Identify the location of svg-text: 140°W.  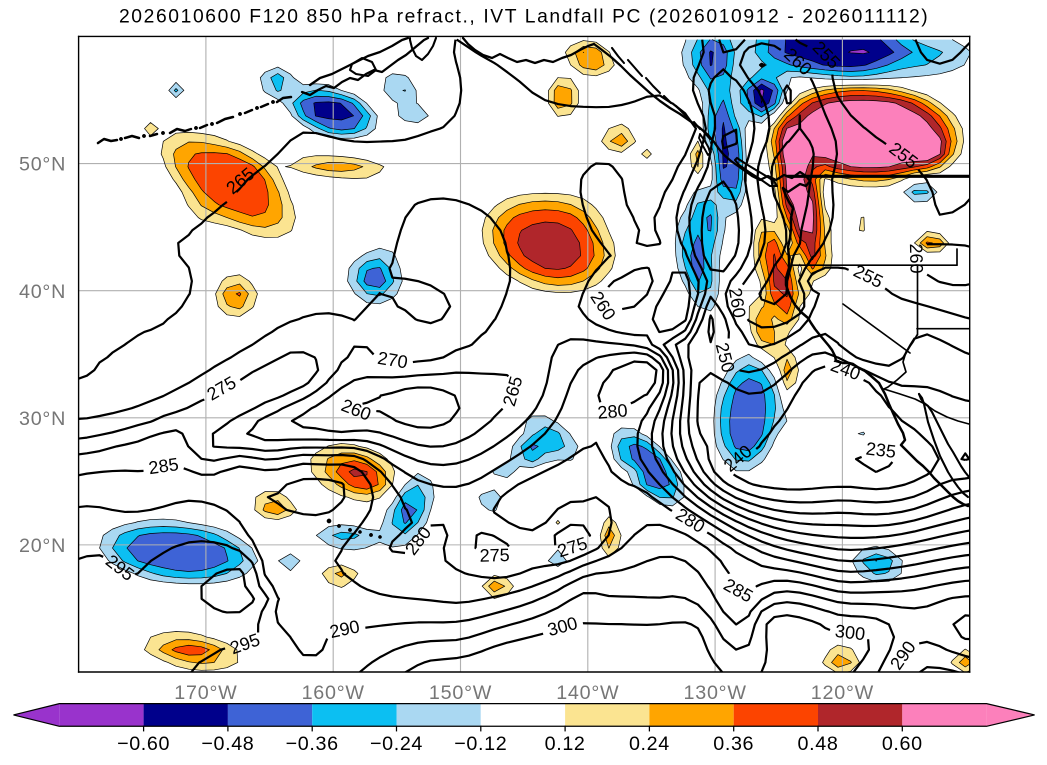
(587, 693).